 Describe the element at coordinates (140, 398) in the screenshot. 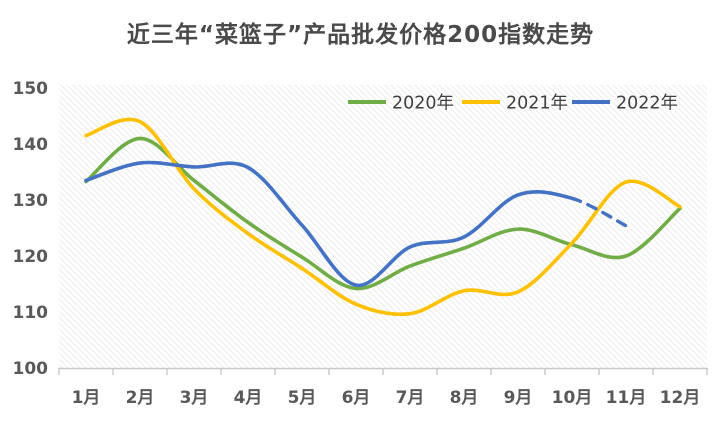

I see `x-tick-label: 2月` at that location.